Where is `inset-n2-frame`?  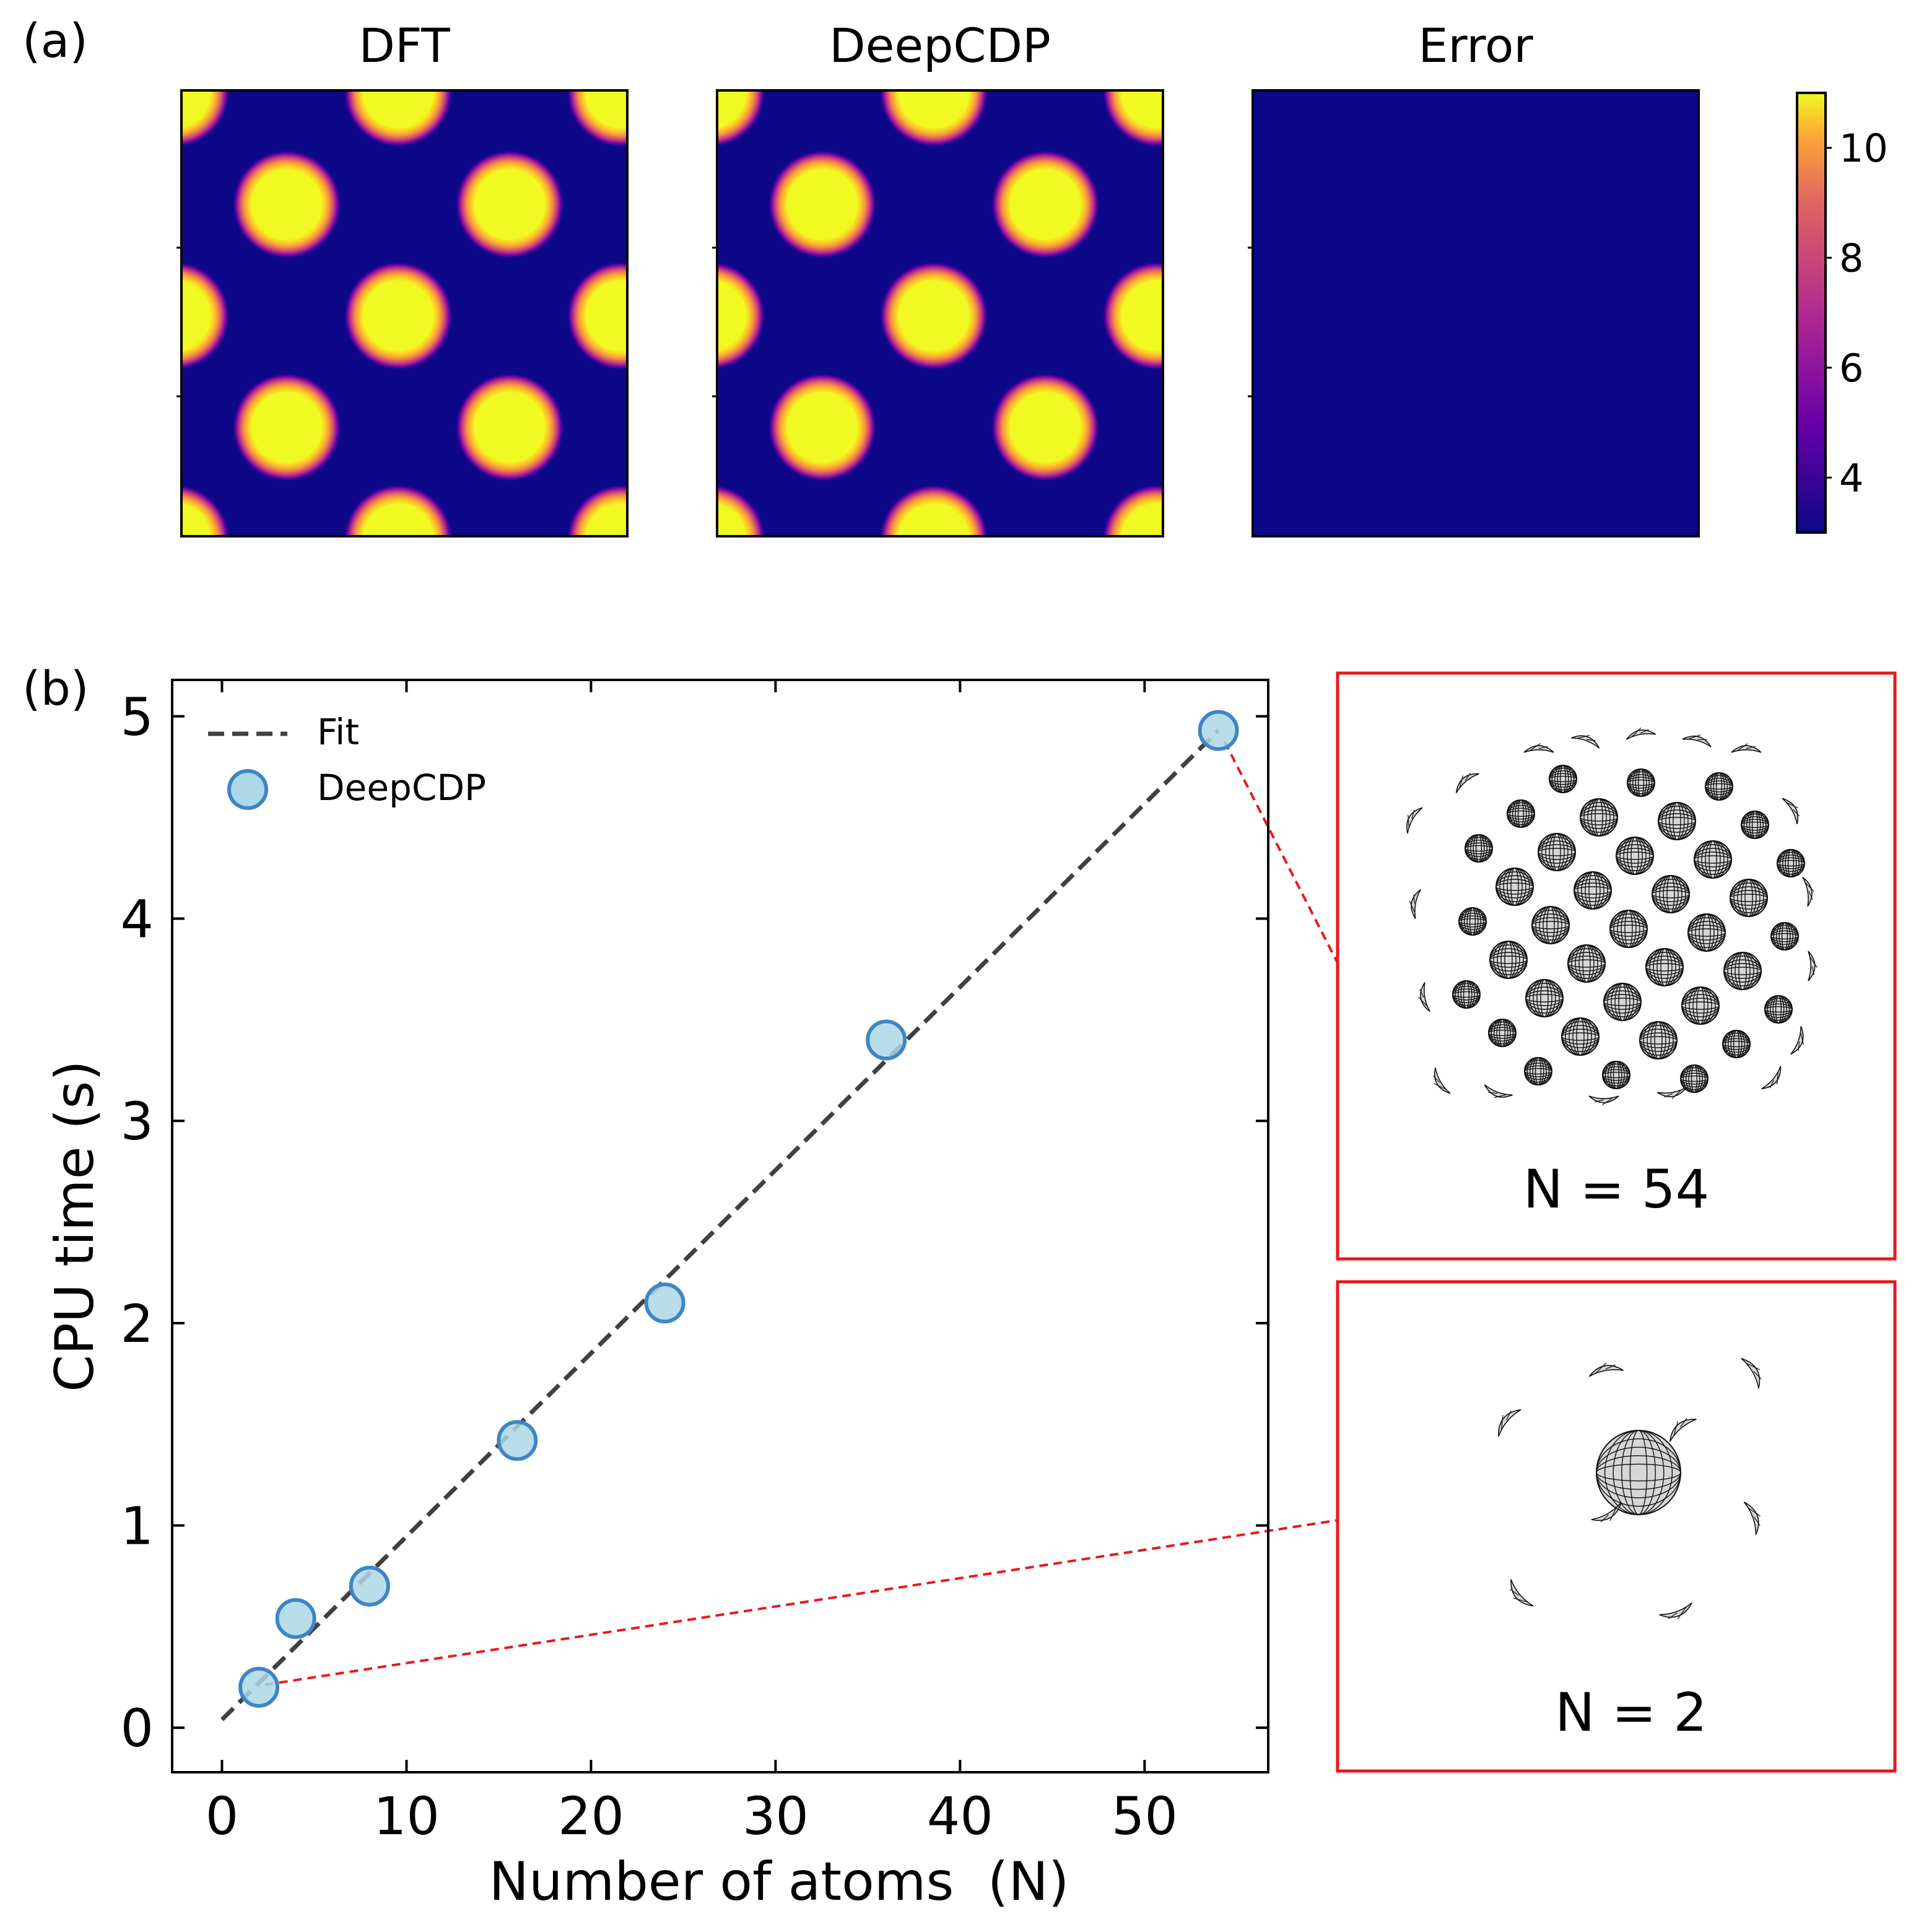 inset-n2-frame is located at coordinates (1616, 1527).